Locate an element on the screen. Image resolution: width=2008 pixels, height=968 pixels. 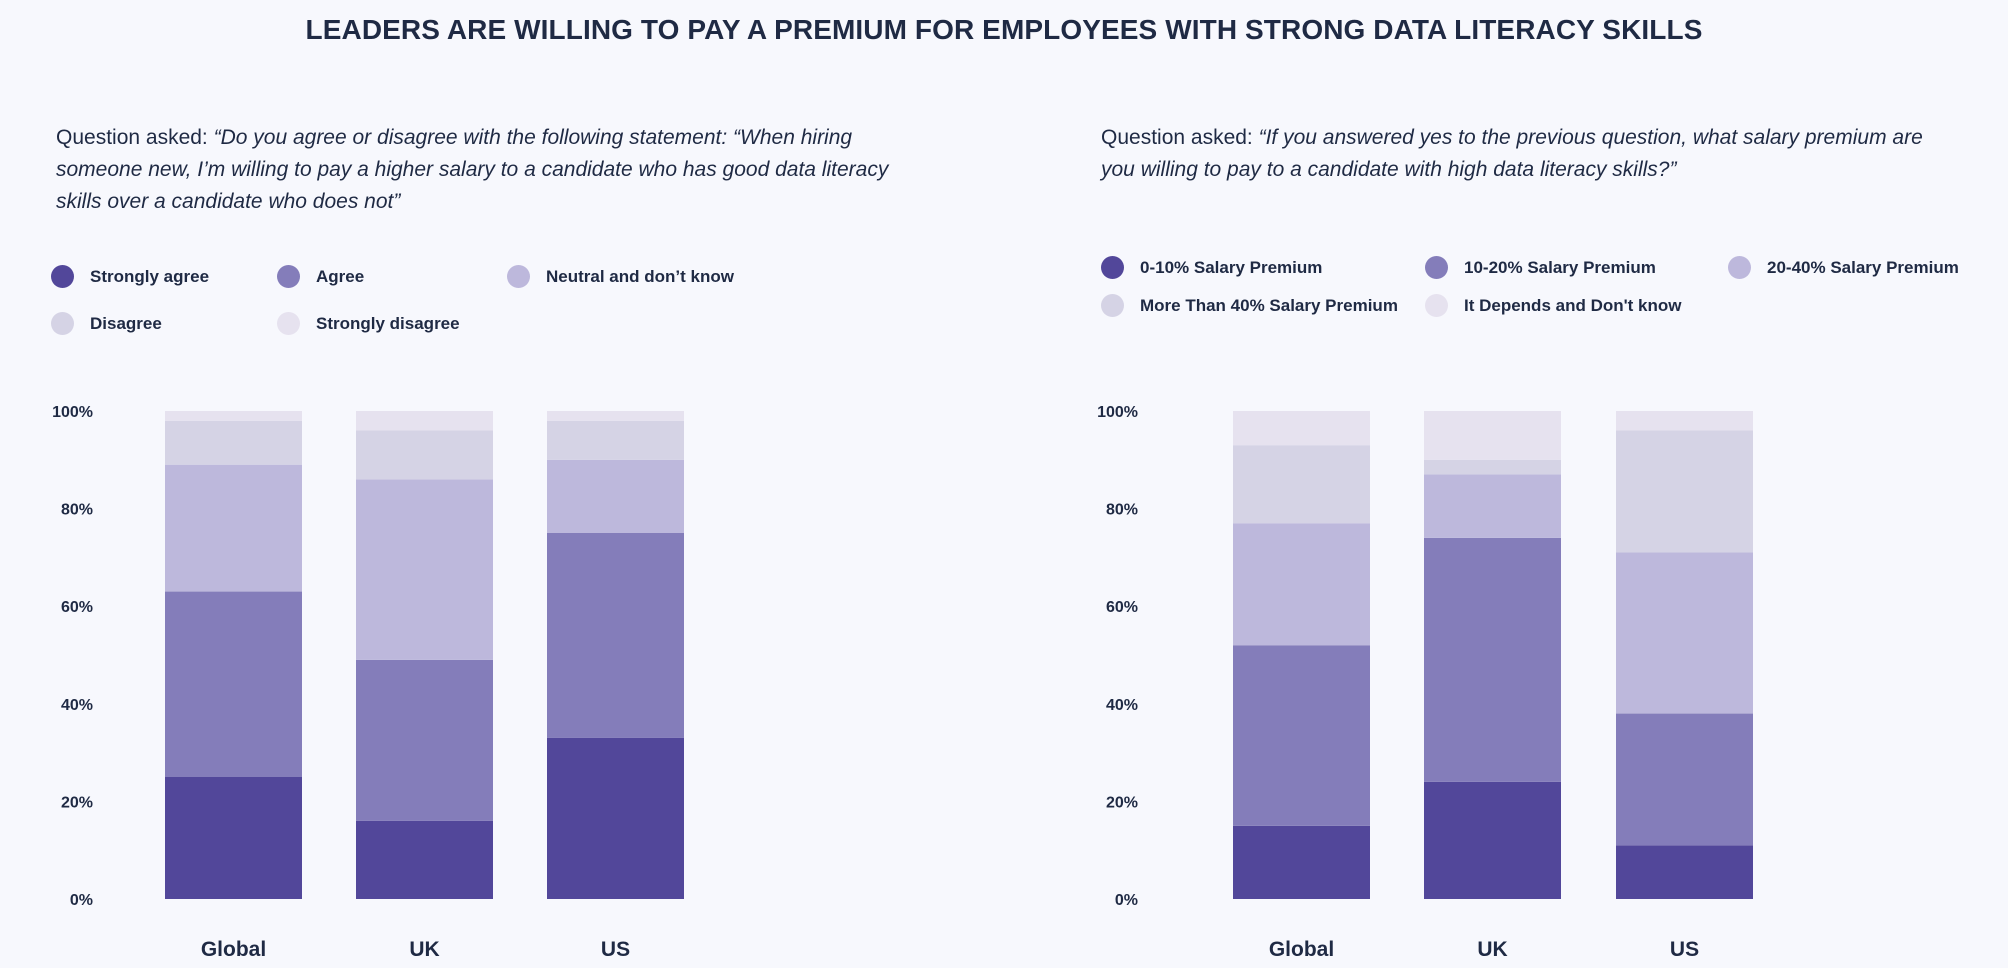
bar-segment-global-10-20-salary-premium is located at coordinates (1301, 735).